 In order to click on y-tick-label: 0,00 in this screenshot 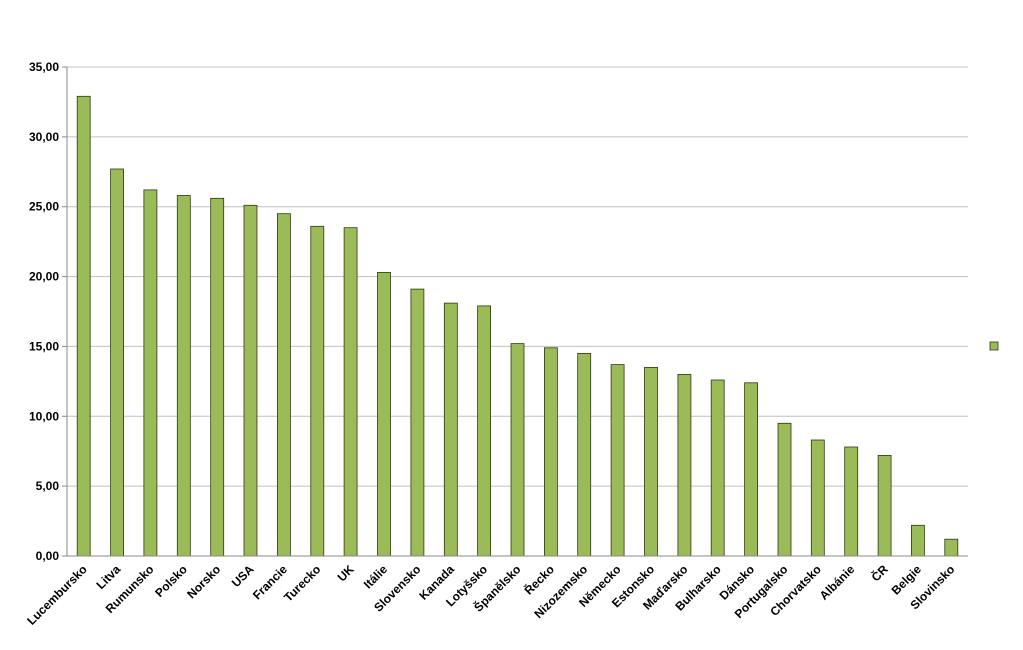, I will do `click(48, 556)`.